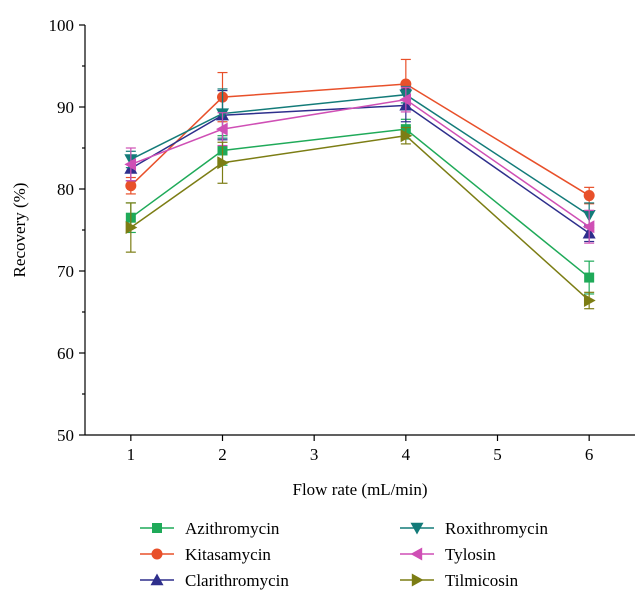  Describe the element at coordinates (406, 454) in the screenshot. I see `x-tick-label: 4` at that location.